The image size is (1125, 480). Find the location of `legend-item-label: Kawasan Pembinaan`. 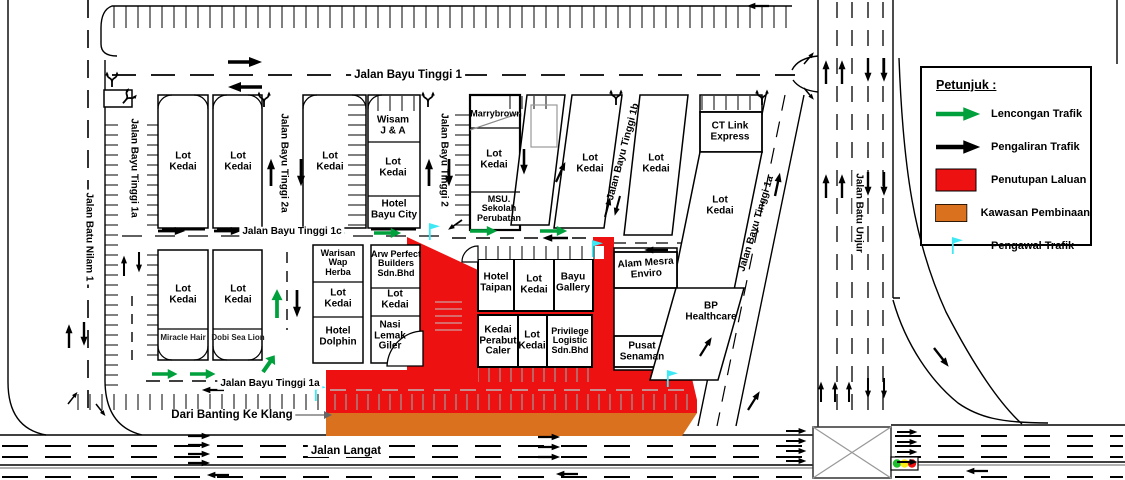

legend-item-label: Kawasan Pembinaan is located at coordinates (1035, 213).